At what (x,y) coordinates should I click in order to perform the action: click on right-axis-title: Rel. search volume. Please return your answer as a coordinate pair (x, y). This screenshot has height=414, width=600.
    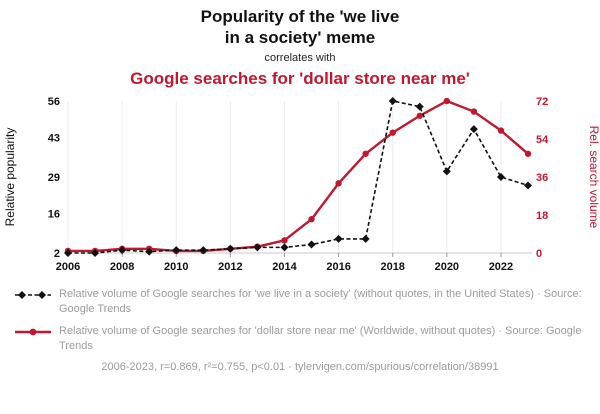
    Looking at the image, I should click on (593, 177).